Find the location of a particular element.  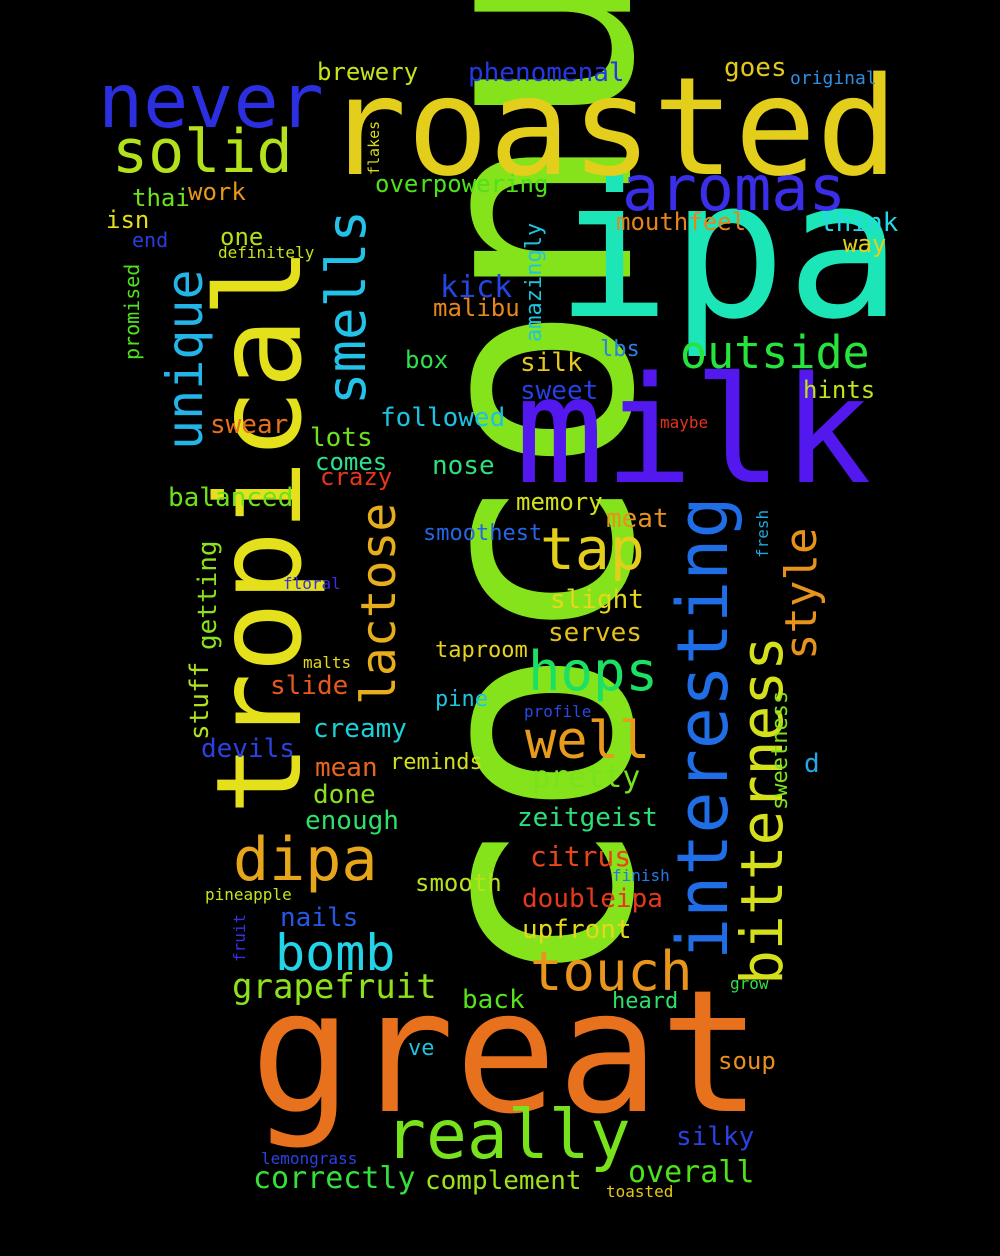

word-roasted: roasted is located at coordinates (612, 128).